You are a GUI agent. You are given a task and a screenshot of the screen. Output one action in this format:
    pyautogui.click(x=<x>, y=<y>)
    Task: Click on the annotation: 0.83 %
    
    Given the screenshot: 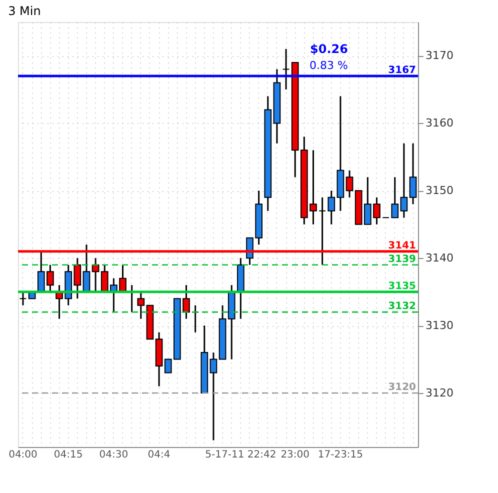 What is the action you would take?
    pyautogui.click(x=329, y=65)
    